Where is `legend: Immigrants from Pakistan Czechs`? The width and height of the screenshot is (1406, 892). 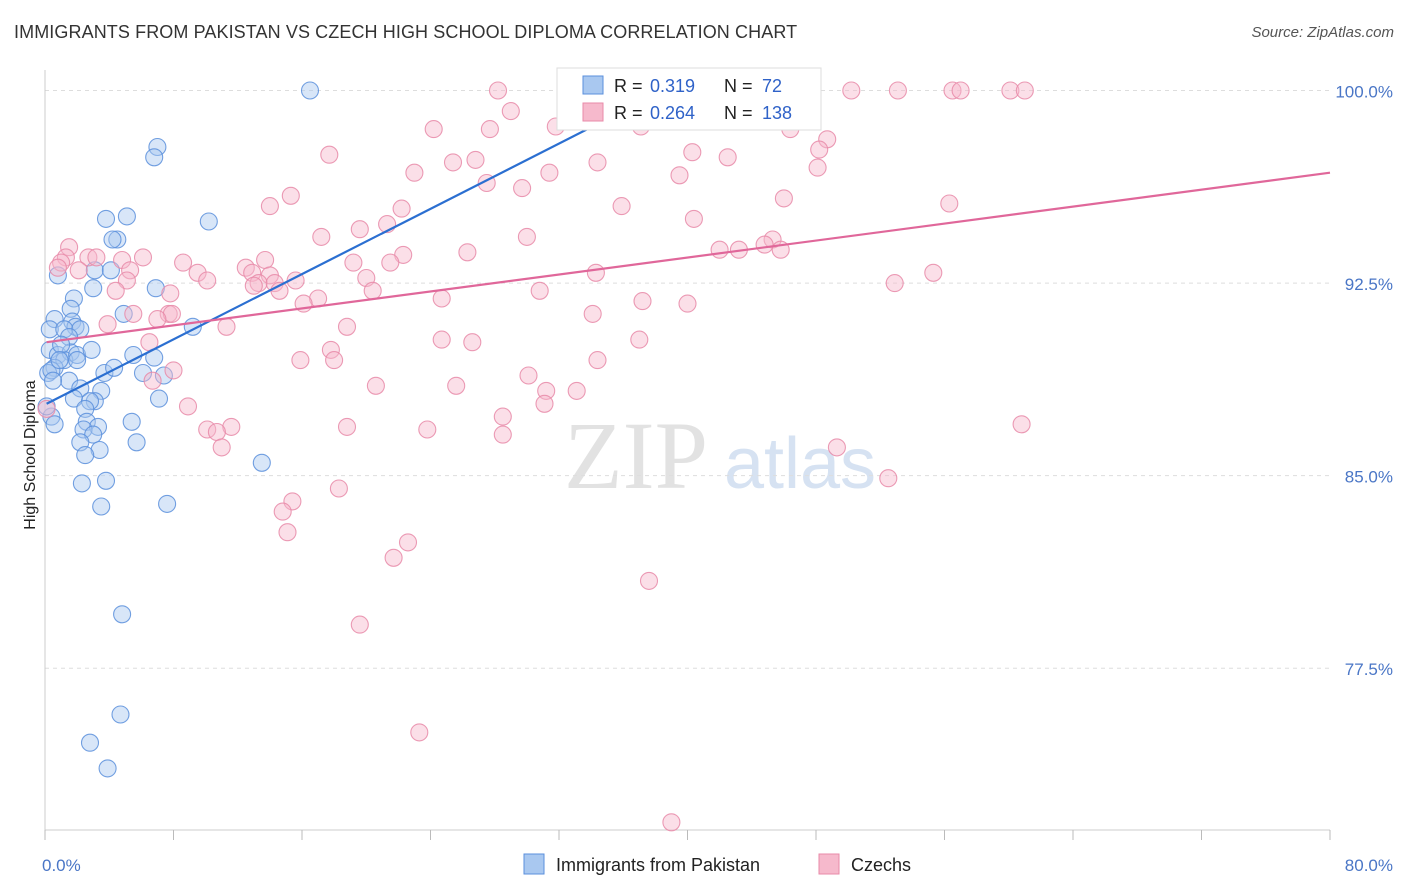 legend: Immigrants from Pakistan Czechs is located at coordinates (717, 864).